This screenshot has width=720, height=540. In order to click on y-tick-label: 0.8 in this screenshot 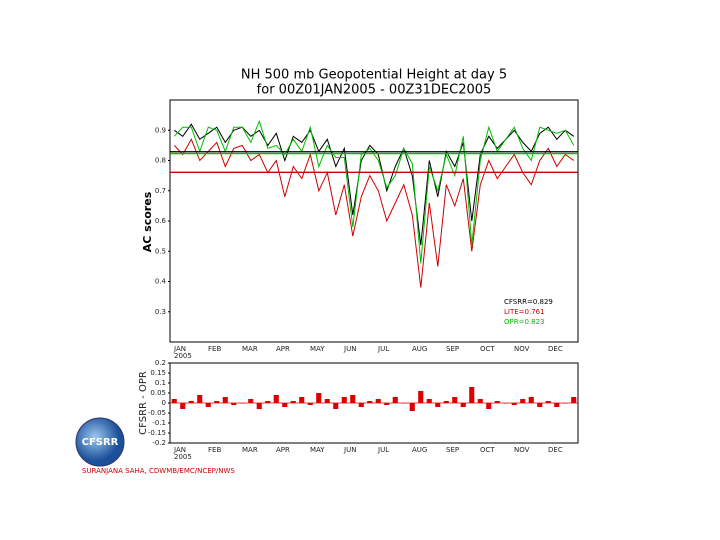, I will do `click(160, 161)`.